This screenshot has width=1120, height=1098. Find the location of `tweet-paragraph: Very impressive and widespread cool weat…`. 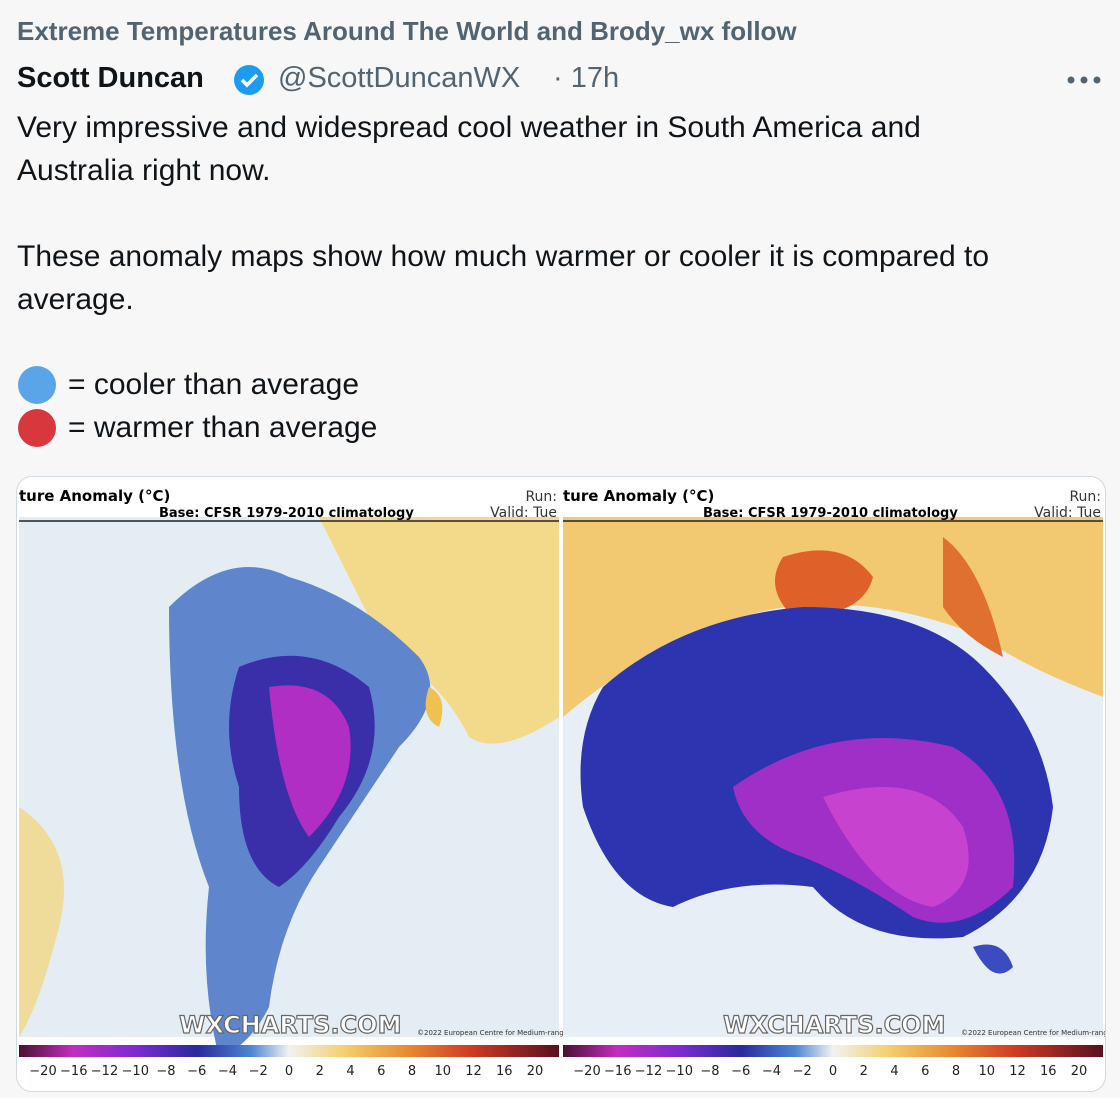

tweet-paragraph: Very impressive and widespread cool weat… is located at coordinates (469, 149).